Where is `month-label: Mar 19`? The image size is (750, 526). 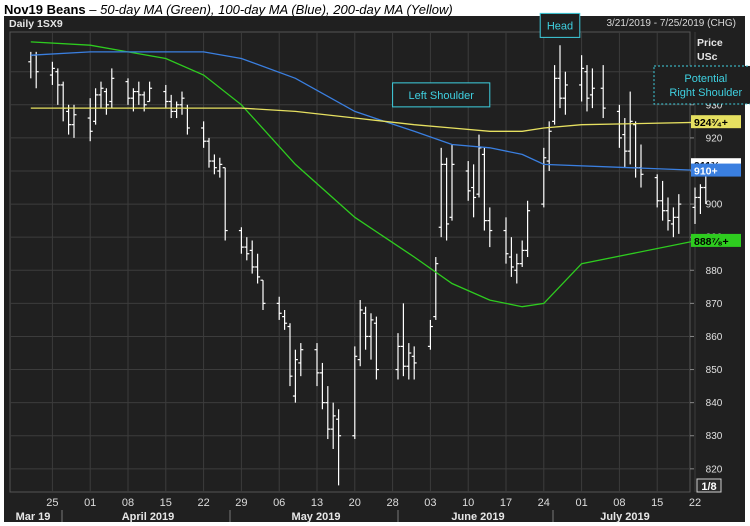
month-label: Mar 19 is located at coordinates (33, 517).